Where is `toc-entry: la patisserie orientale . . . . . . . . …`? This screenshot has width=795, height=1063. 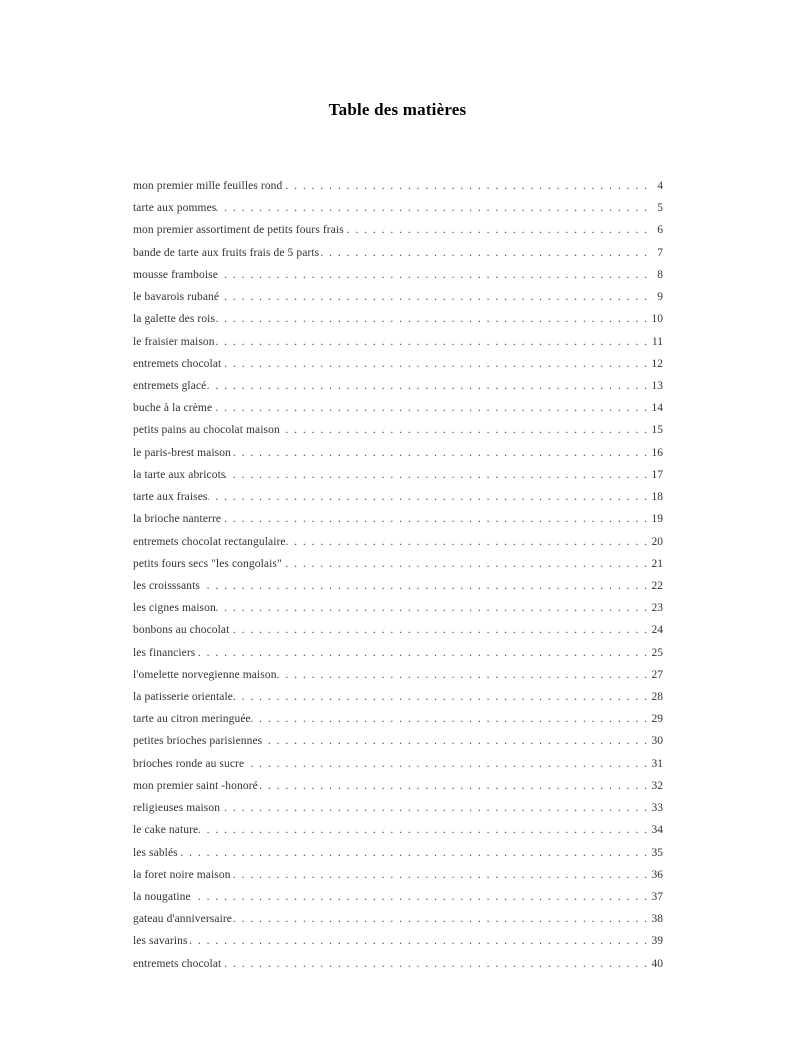 toc-entry: la patisserie orientale . . . . . . . . … is located at coordinates (398, 697).